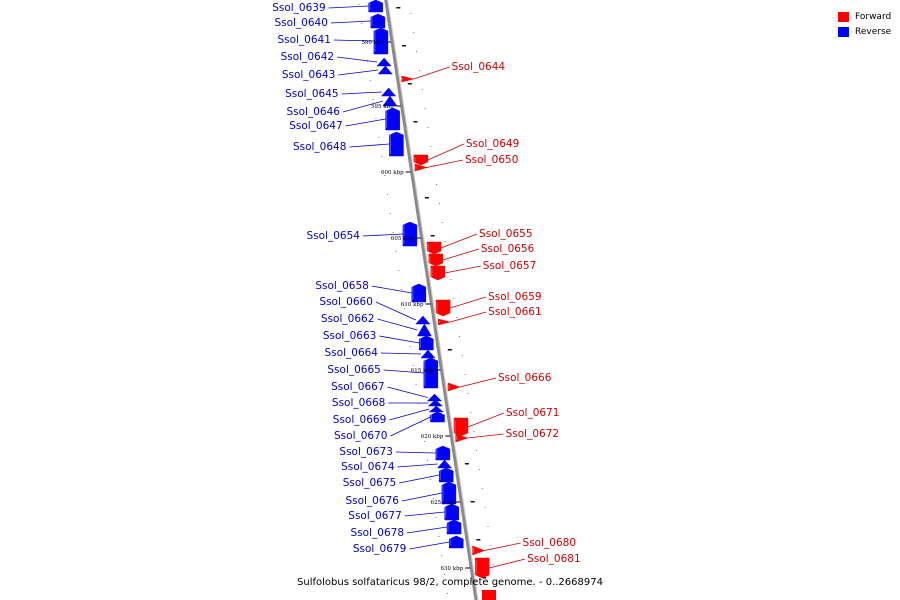 The width and height of the screenshot is (900, 600). What do you see at coordinates (873, 16) in the screenshot?
I see `legend-forward-label: Forward` at bounding box center [873, 16].